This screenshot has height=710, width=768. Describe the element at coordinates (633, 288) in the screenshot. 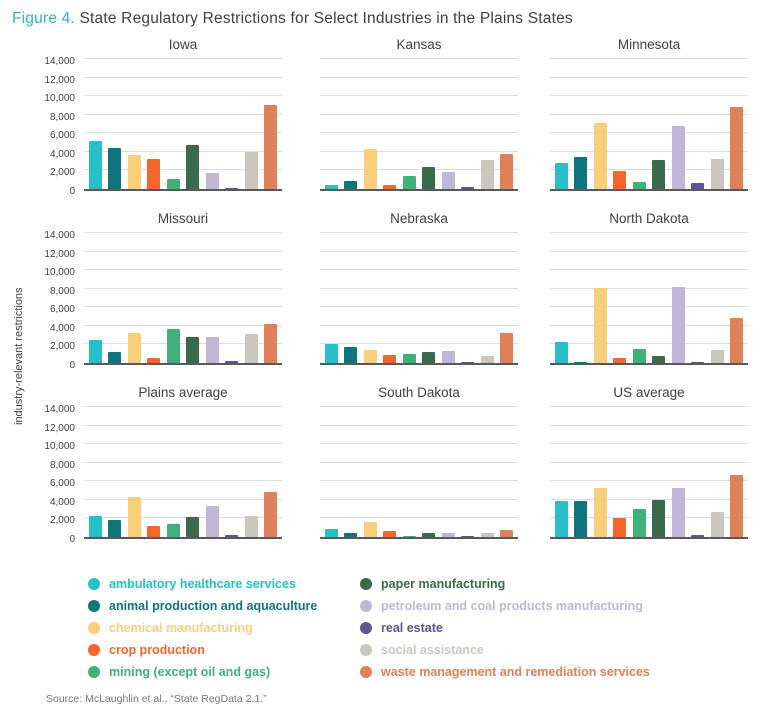

I see `chart-panel-north-dakota: North Dakota` at that location.